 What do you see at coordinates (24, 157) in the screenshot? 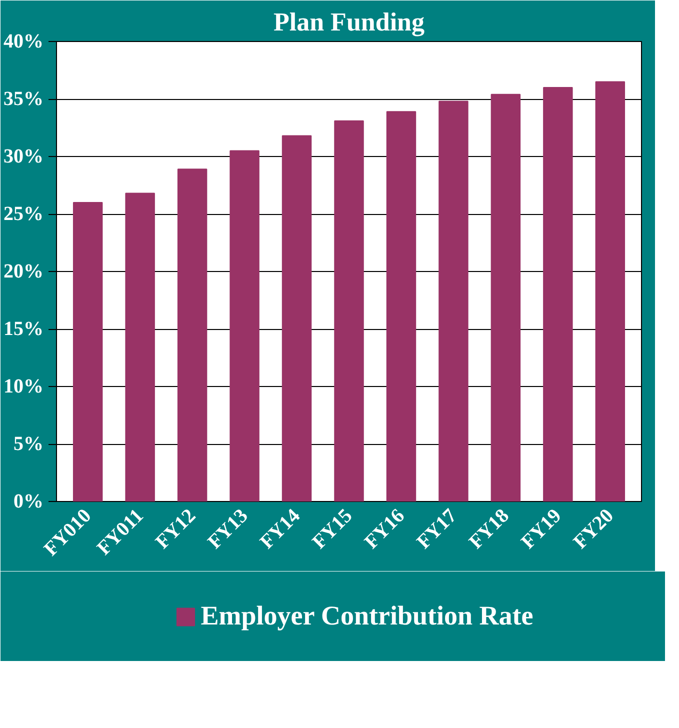
I see `y-tick-label: 30%` at bounding box center [24, 157].